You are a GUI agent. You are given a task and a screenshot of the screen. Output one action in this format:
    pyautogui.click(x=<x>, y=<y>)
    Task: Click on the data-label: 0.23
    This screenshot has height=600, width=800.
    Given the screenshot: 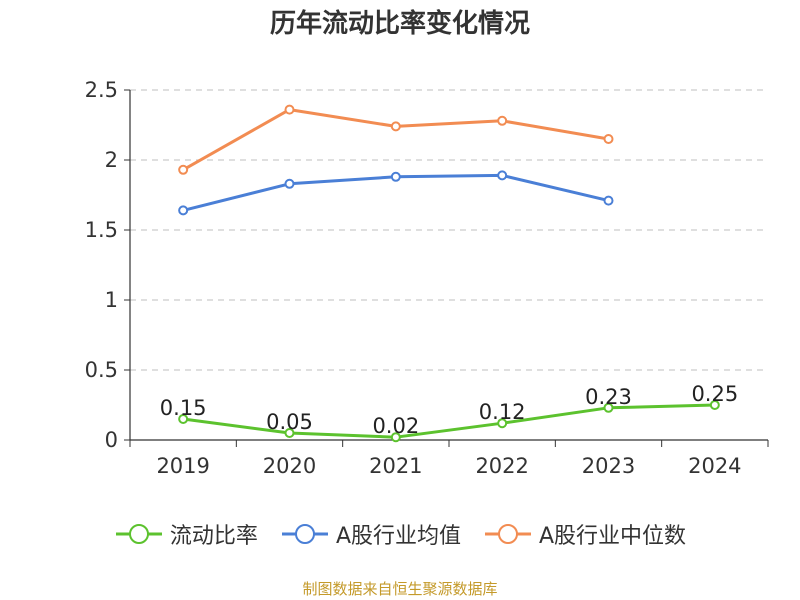 What is the action you would take?
    pyautogui.click(x=608, y=397)
    